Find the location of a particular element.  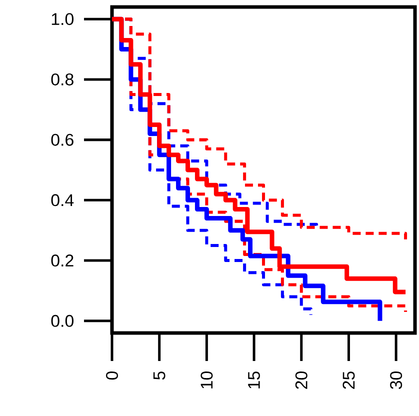

y-tick-label: 0.4 is located at coordinates (62, 200).